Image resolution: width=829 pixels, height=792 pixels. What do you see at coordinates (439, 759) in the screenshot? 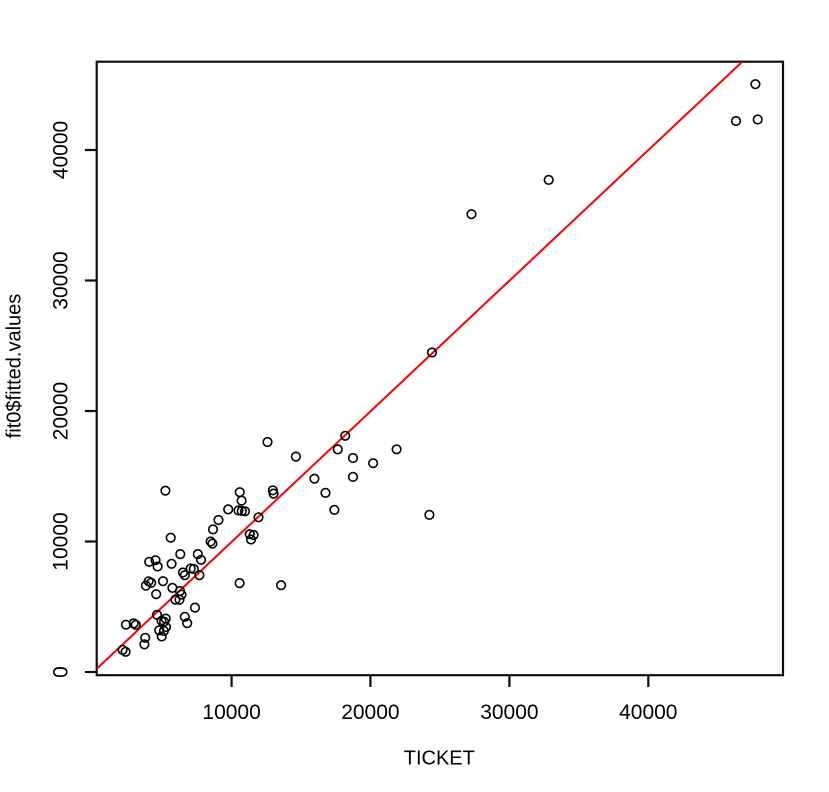
I see `svg-text: TICKET` at bounding box center [439, 759].